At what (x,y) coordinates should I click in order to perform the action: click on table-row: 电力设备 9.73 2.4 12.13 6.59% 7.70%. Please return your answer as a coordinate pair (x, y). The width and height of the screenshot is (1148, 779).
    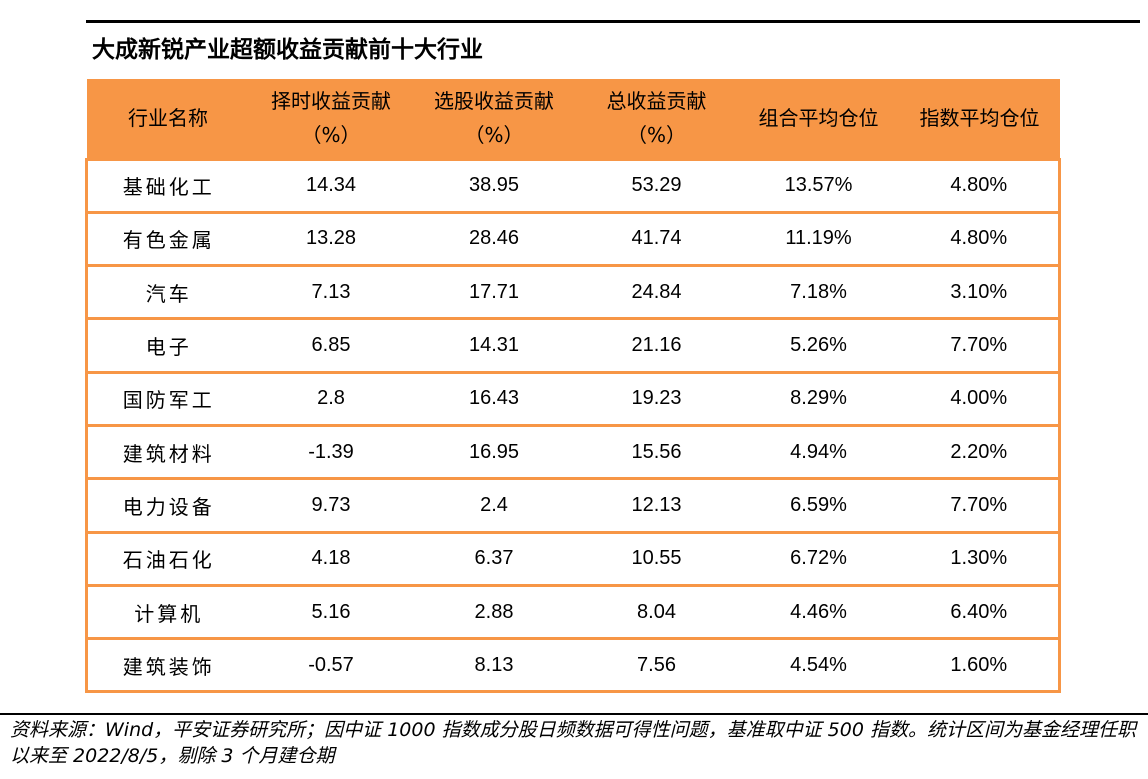
    Looking at the image, I should click on (573, 505).